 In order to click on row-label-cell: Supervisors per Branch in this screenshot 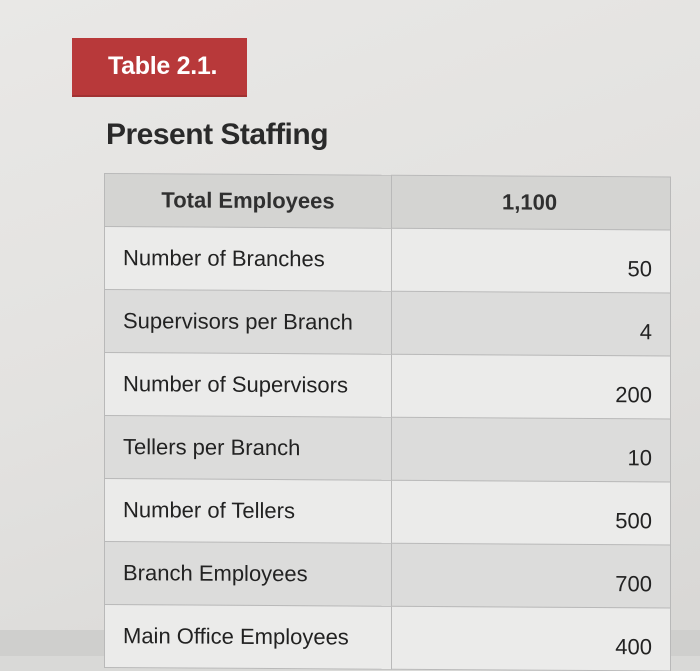, I will do `click(248, 322)`.